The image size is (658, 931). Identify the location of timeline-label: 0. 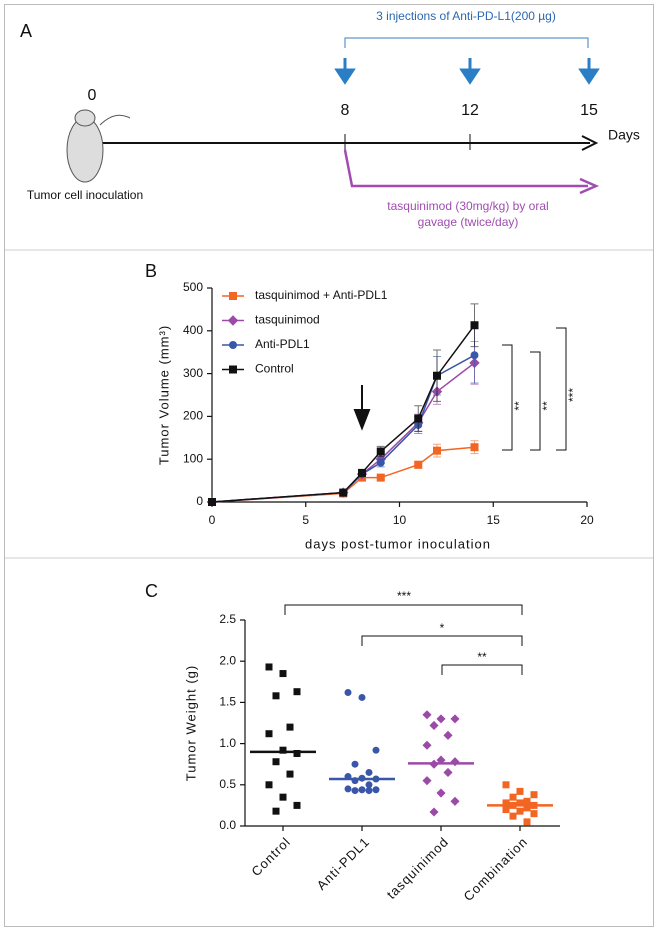
(92, 95).